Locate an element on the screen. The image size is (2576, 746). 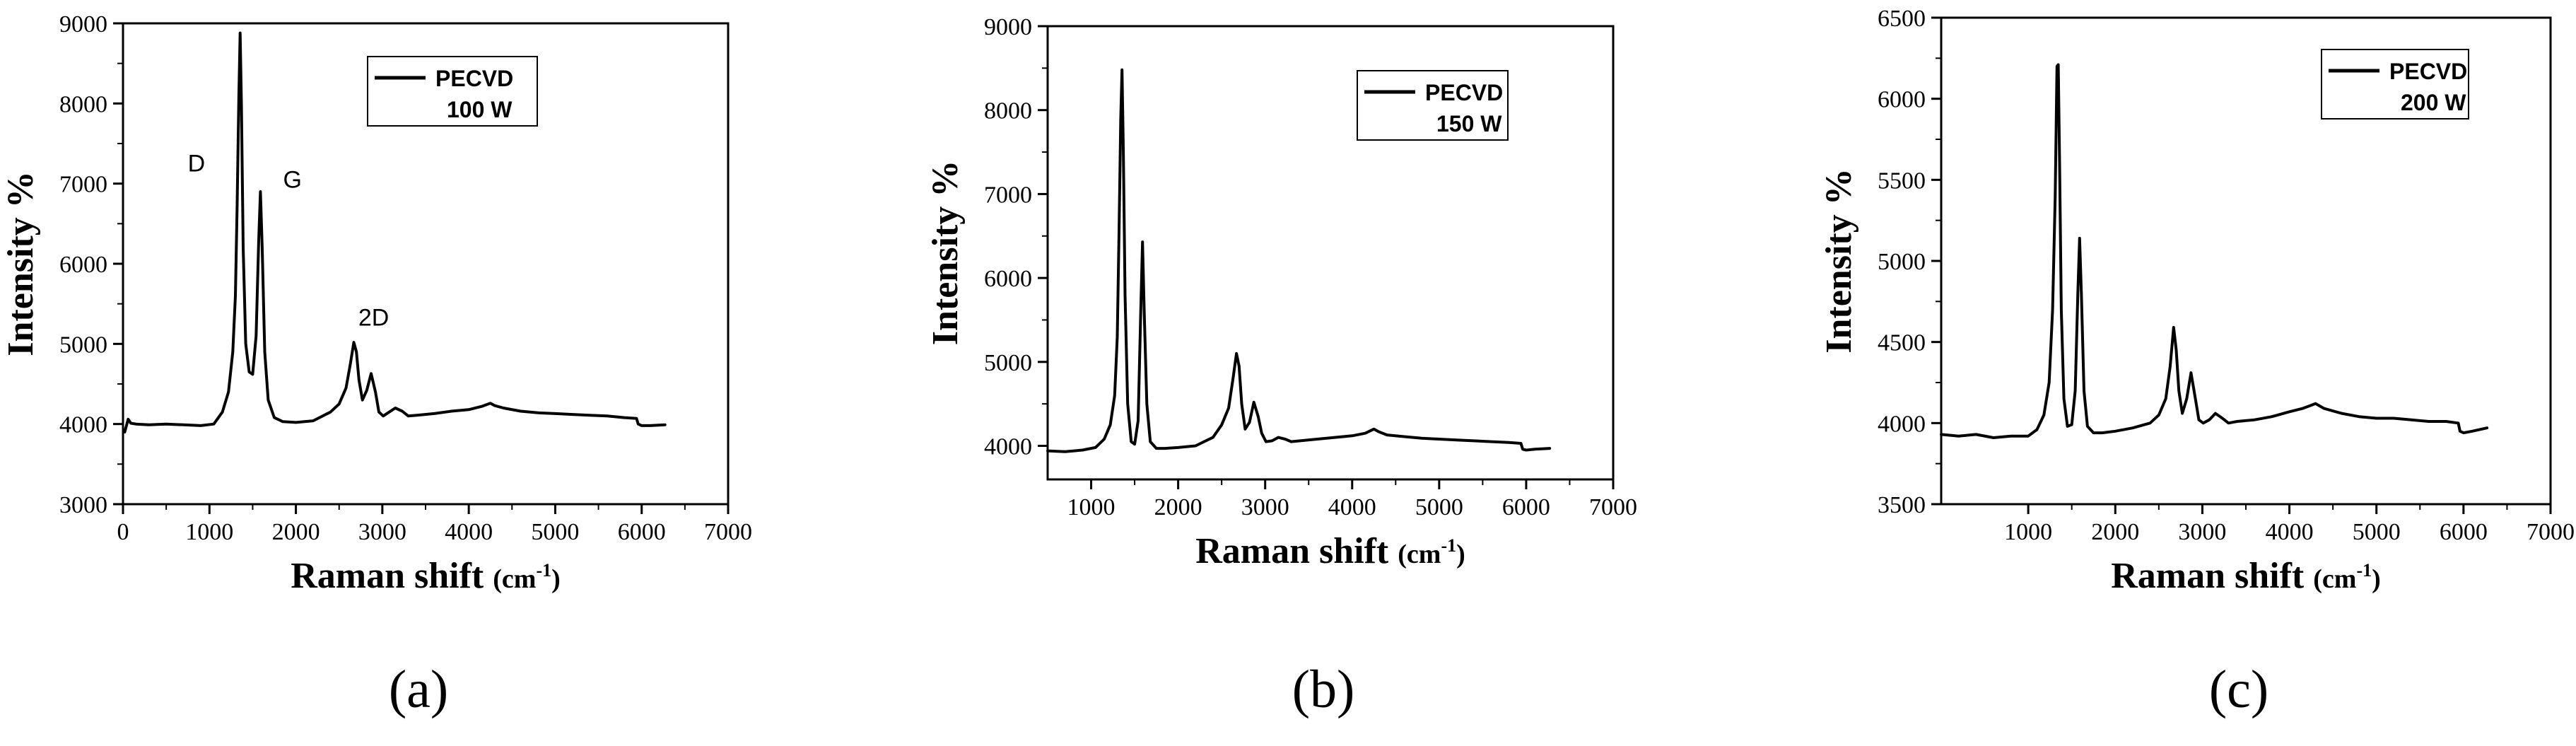
plot-frame is located at coordinates (1331, 253).